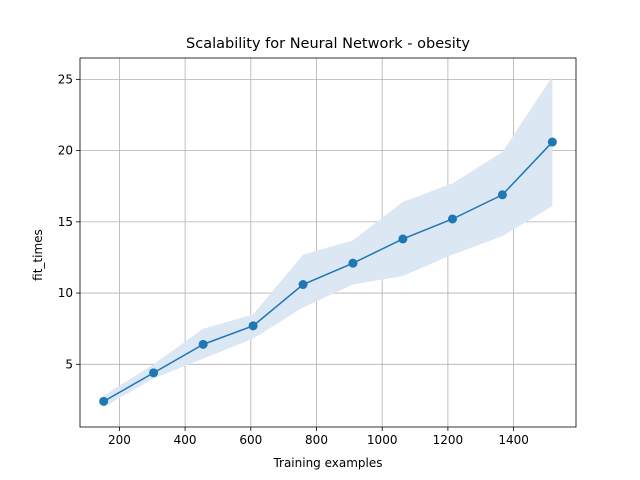 This screenshot has width=640, height=480. Describe the element at coordinates (65, 151) in the screenshot. I see `y-tick-label: 20` at that location.